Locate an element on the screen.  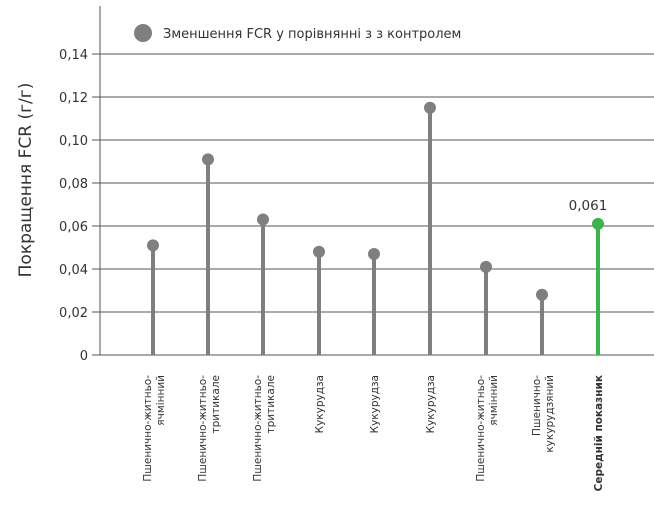
y-tick-label: 0,06 is located at coordinates (73, 227).